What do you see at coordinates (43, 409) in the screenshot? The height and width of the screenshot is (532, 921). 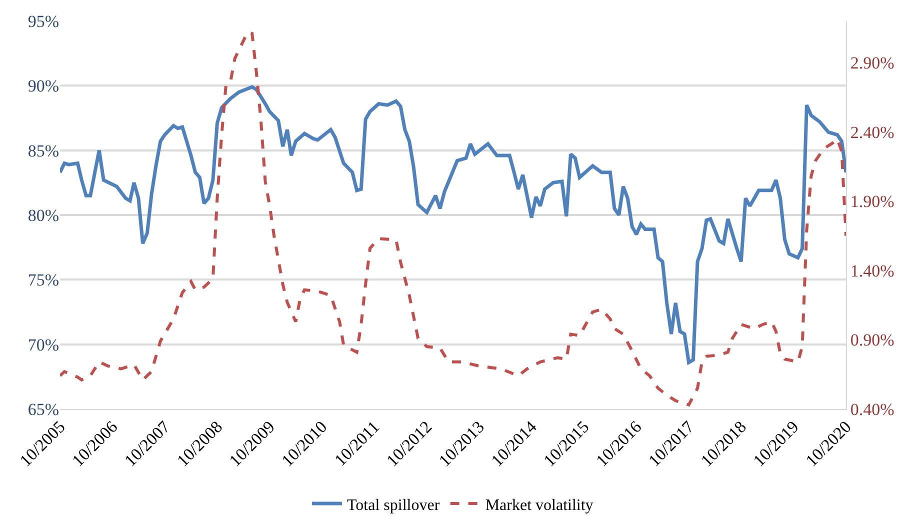 I see `y-tick-label: 65%` at bounding box center [43, 409].